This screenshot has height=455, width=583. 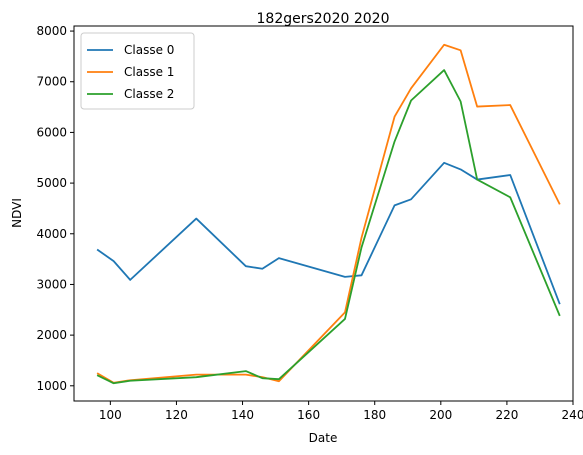 I want to click on x-tick-label: 100, so click(x=110, y=415).